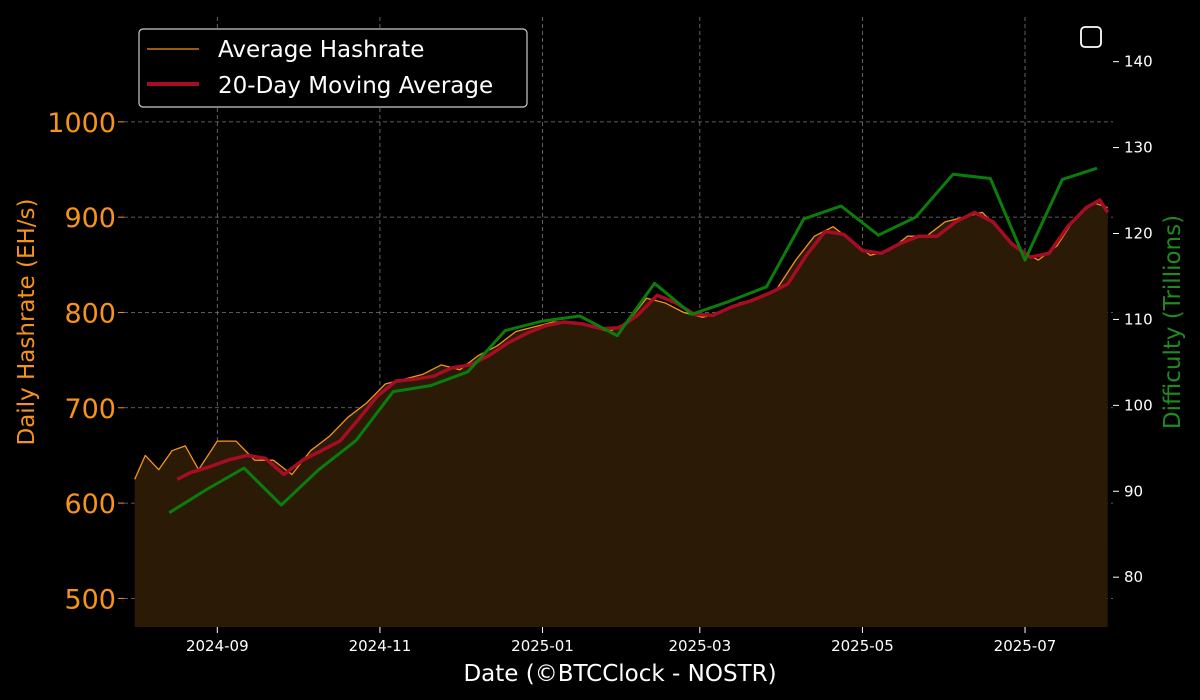  I want to click on y-right-tick-label: 110, so click(1138, 319).